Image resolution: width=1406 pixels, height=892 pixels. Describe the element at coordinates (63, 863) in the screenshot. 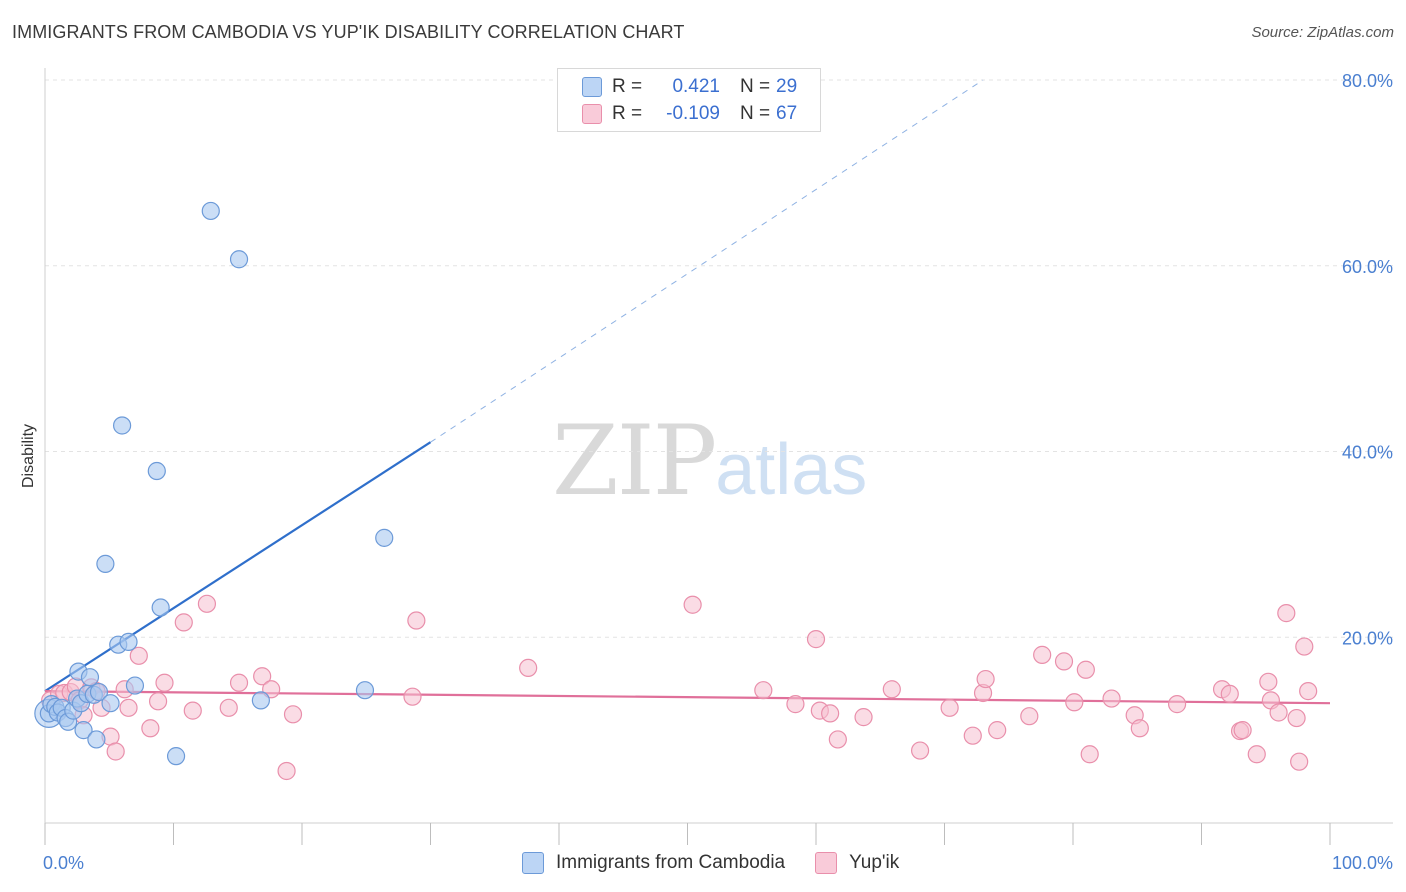

I see `x-tick-label: 0.0%` at that location.